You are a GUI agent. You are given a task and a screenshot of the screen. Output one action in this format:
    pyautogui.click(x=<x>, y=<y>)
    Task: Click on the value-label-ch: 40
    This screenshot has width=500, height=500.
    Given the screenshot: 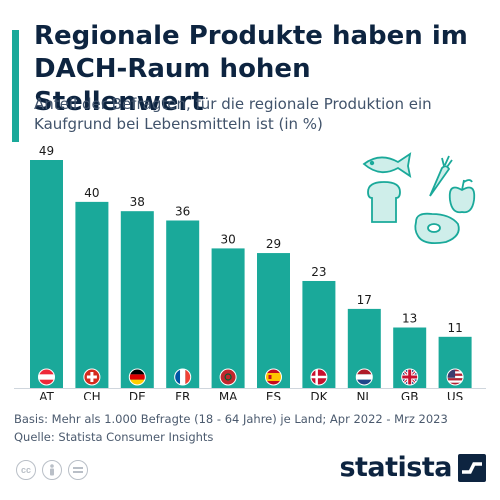 What is the action you would take?
    pyautogui.click(x=91, y=193)
    